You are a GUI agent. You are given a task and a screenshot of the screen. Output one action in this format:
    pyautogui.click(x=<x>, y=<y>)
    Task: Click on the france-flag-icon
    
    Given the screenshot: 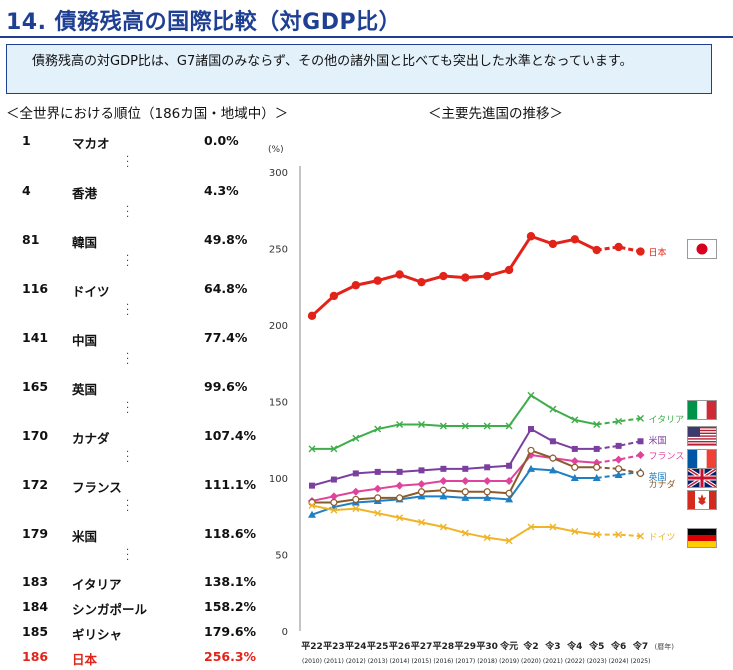 What is the action you would take?
    pyautogui.click(x=702, y=459)
    